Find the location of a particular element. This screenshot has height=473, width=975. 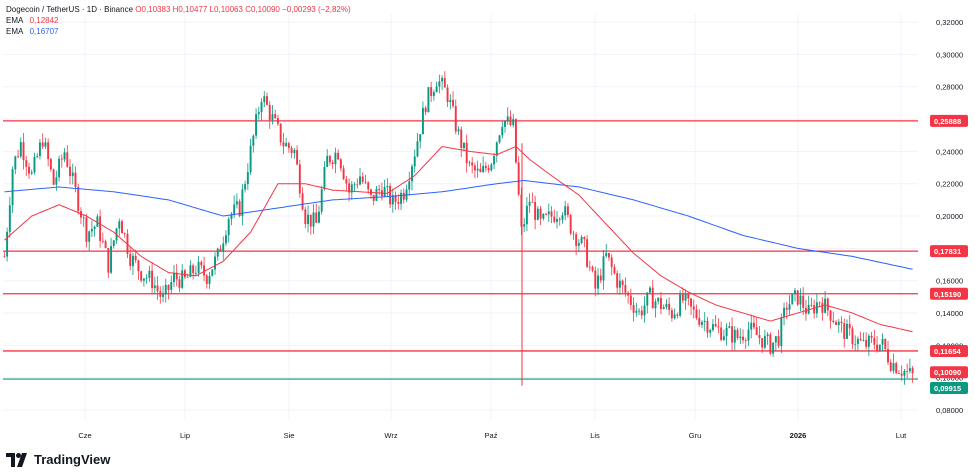

level-tag-label: 0,17831 is located at coordinates (947, 251).